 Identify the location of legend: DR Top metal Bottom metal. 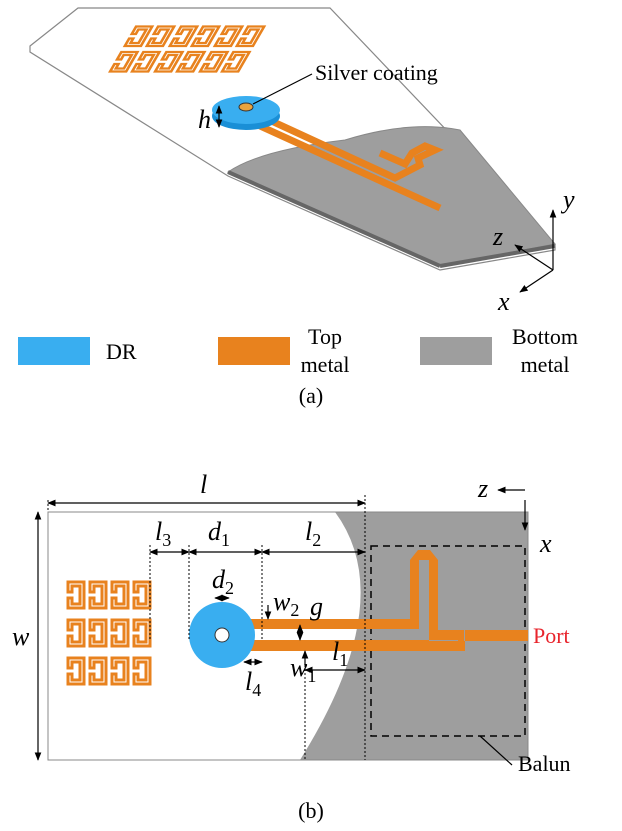
(298, 350).